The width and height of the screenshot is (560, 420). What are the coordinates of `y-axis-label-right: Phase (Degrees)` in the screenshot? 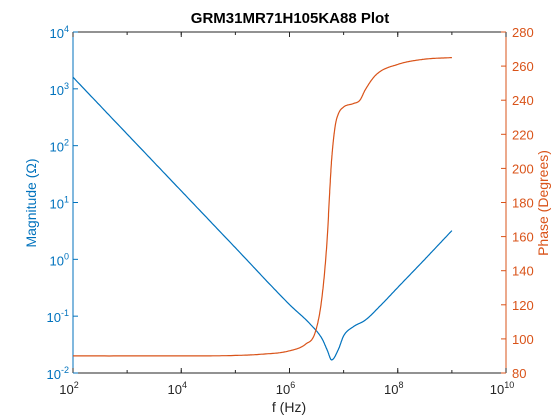 It's located at (543, 203).